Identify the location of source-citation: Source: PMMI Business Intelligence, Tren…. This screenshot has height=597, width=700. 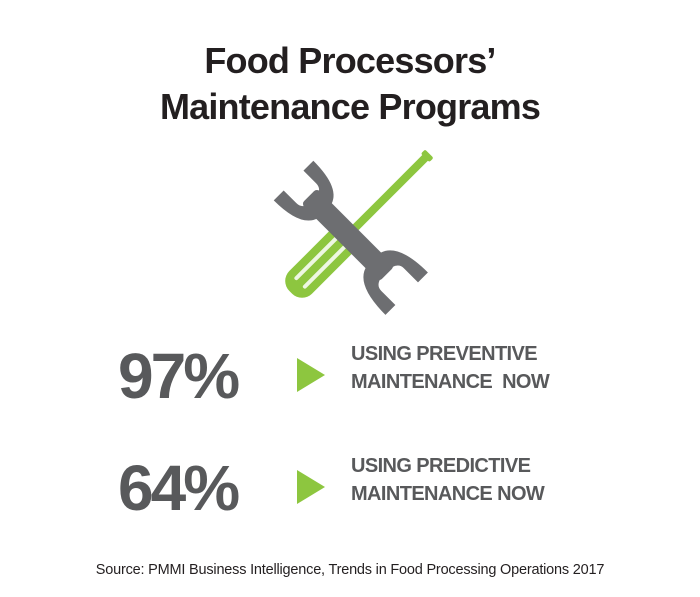
(350, 570).